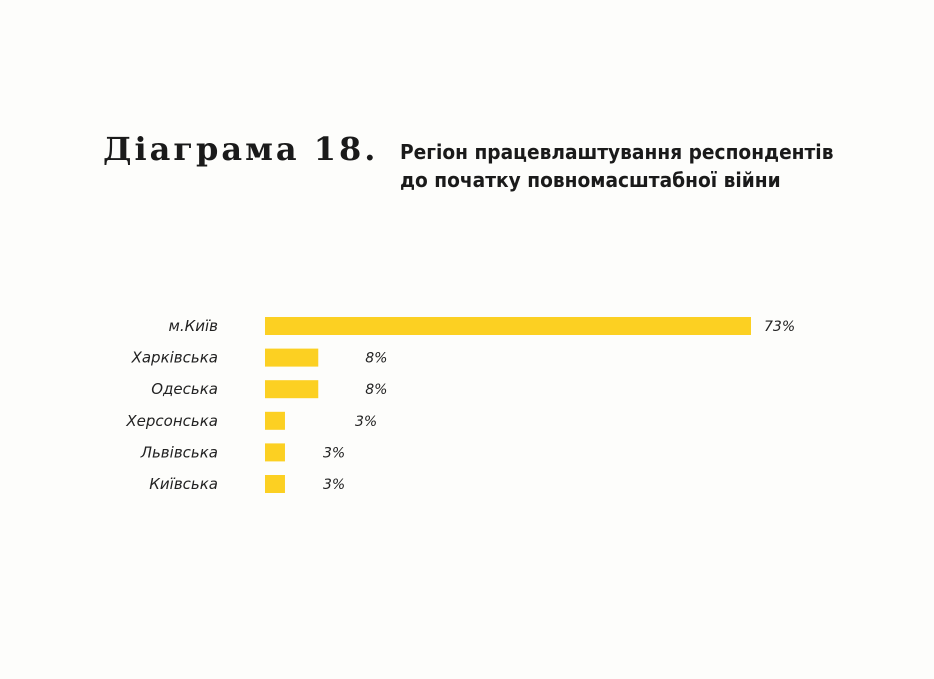 This screenshot has width=934, height=679. Describe the element at coordinates (591, 180) in the screenshot. I see `chart-title-line-2: до початку повномасштабної війни` at that location.